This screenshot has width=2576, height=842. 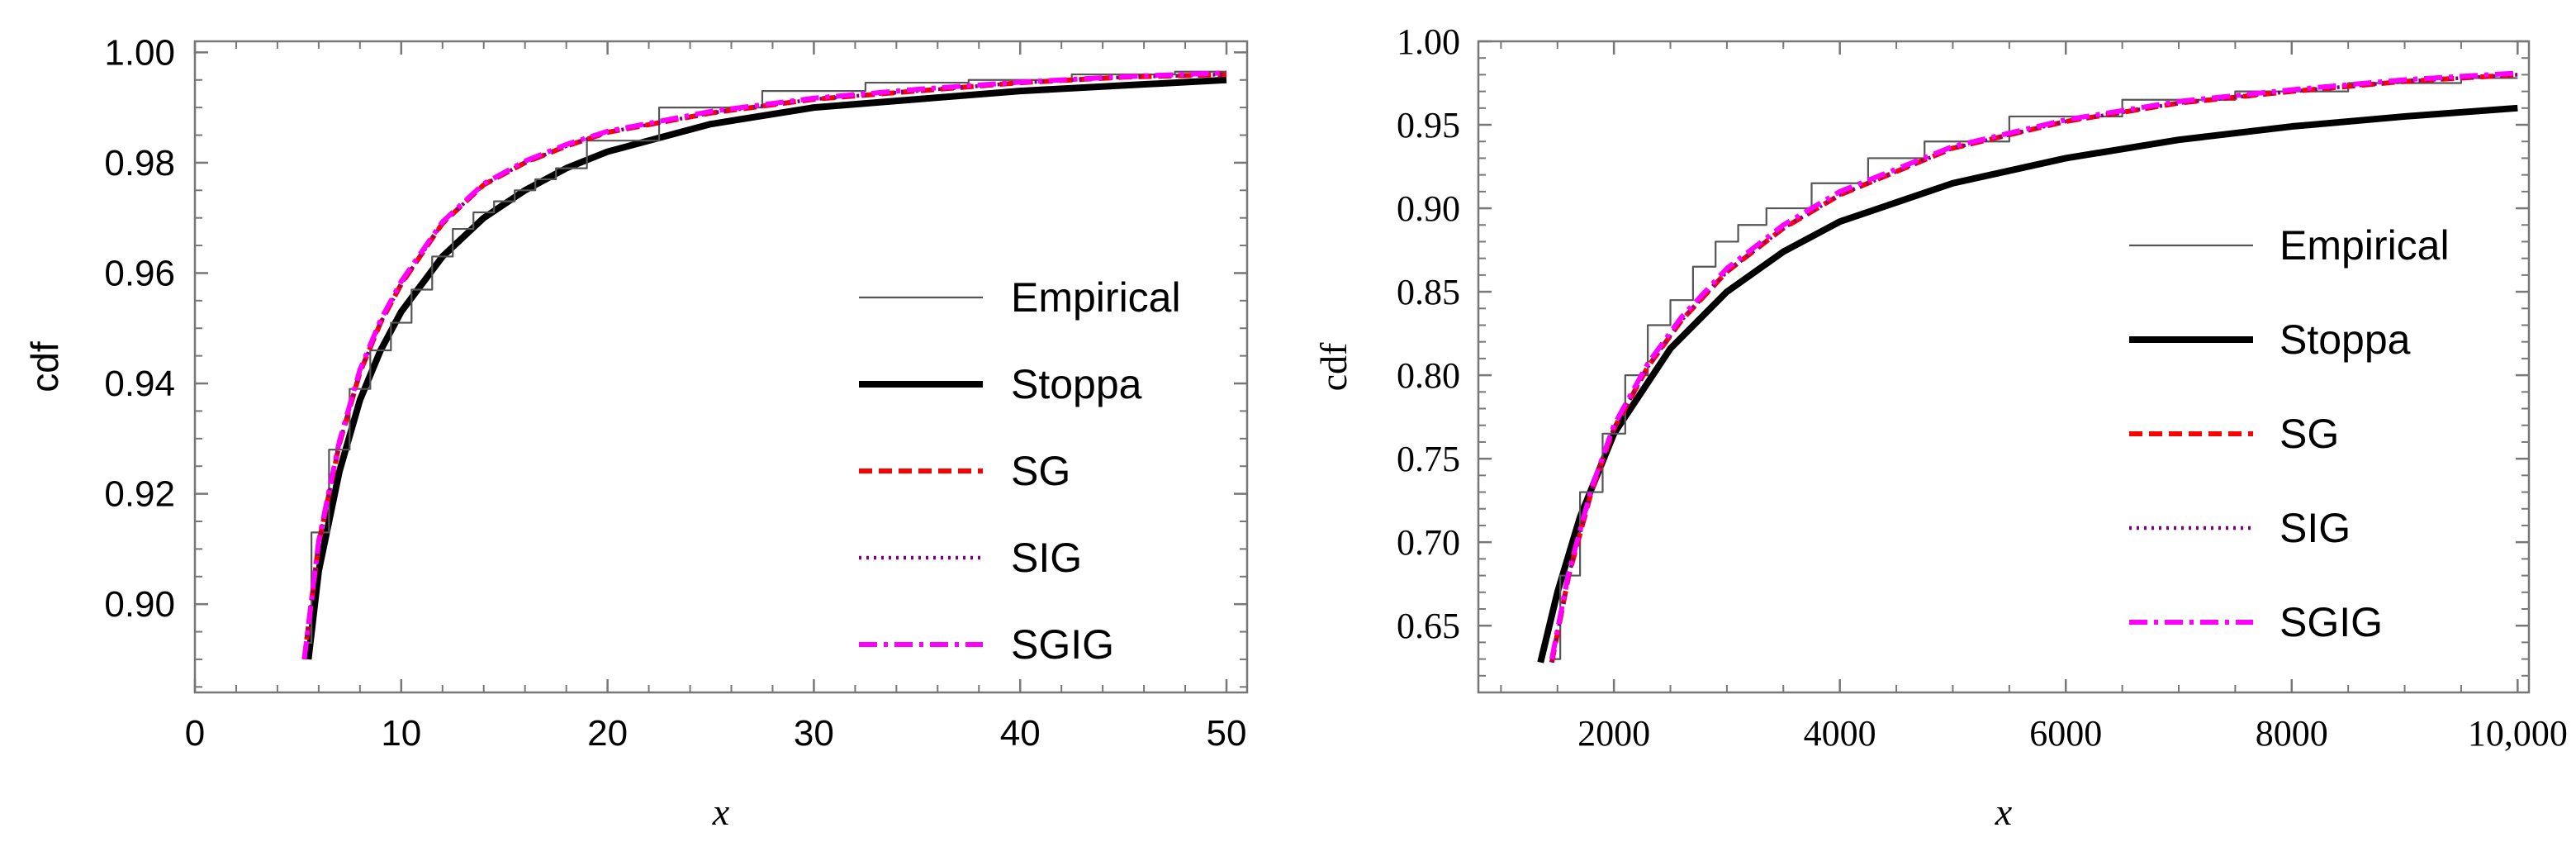 What do you see at coordinates (1428, 626) in the screenshot?
I see `y-tick-label: 0.65` at bounding box center [1428, 626].